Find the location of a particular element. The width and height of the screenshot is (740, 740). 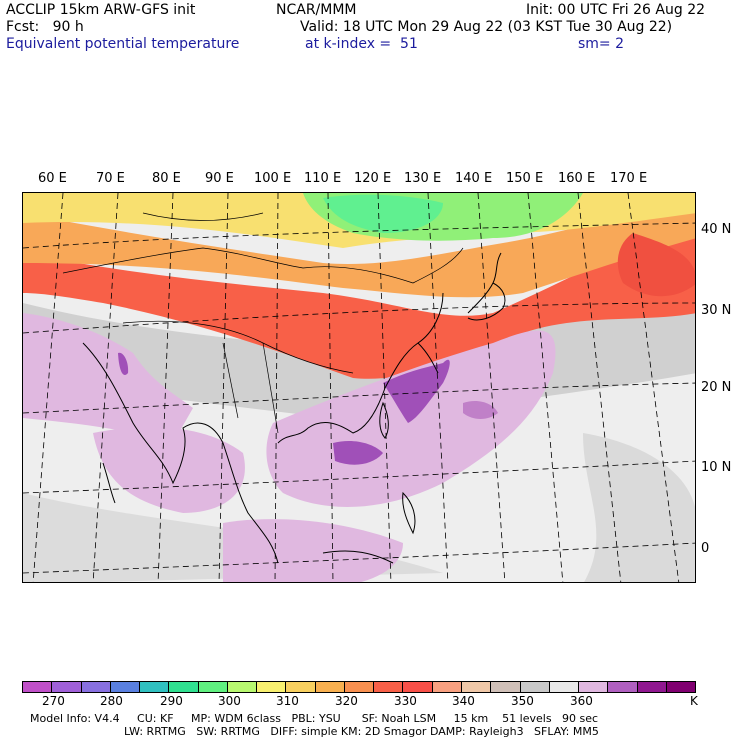

lat-label: 20 N is located at coordinates (716, 387).